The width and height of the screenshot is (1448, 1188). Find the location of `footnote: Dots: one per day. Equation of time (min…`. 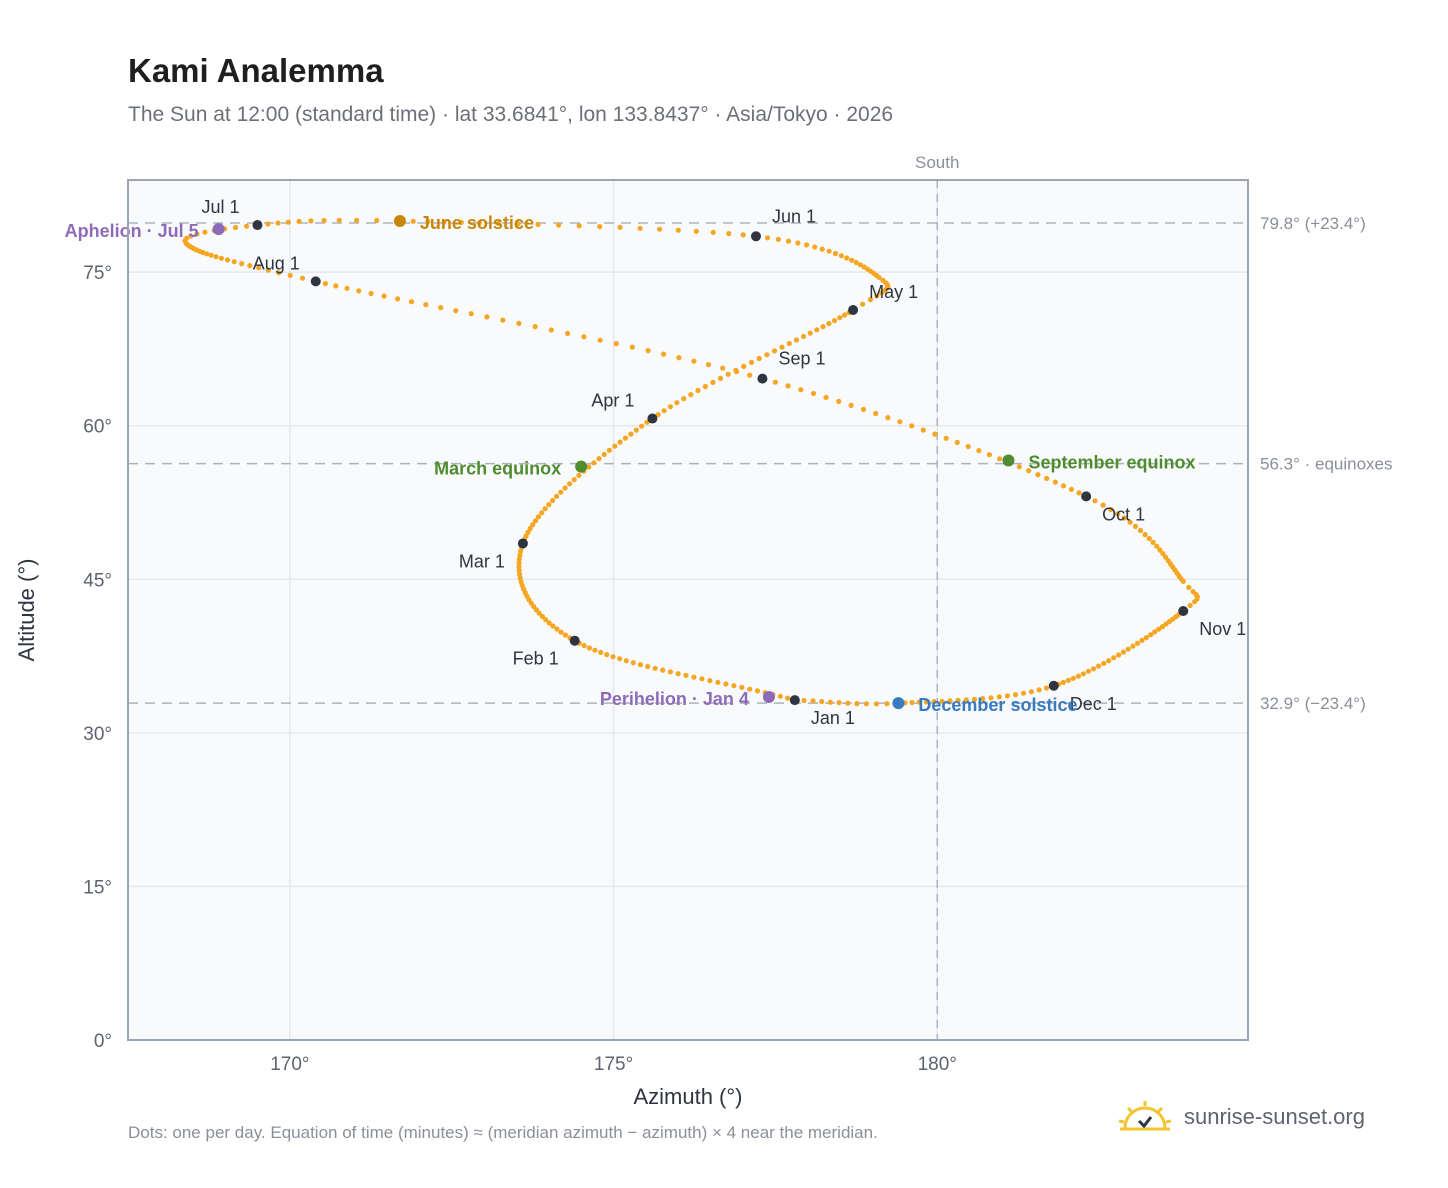

footnote: Dots: one per day. Equation of time (min… is located at coordinates (503, 1132).